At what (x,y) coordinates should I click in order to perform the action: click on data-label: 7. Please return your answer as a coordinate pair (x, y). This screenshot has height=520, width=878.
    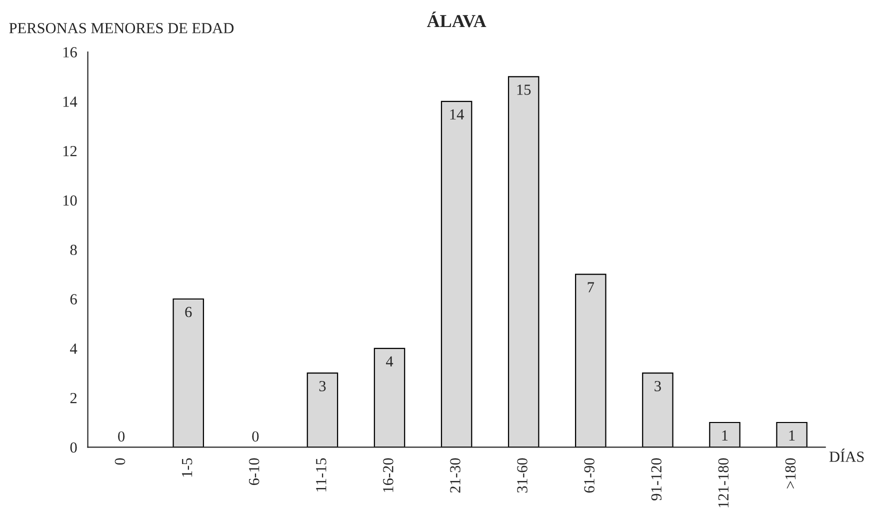
    Looking at the image, I should click on (591, 287).